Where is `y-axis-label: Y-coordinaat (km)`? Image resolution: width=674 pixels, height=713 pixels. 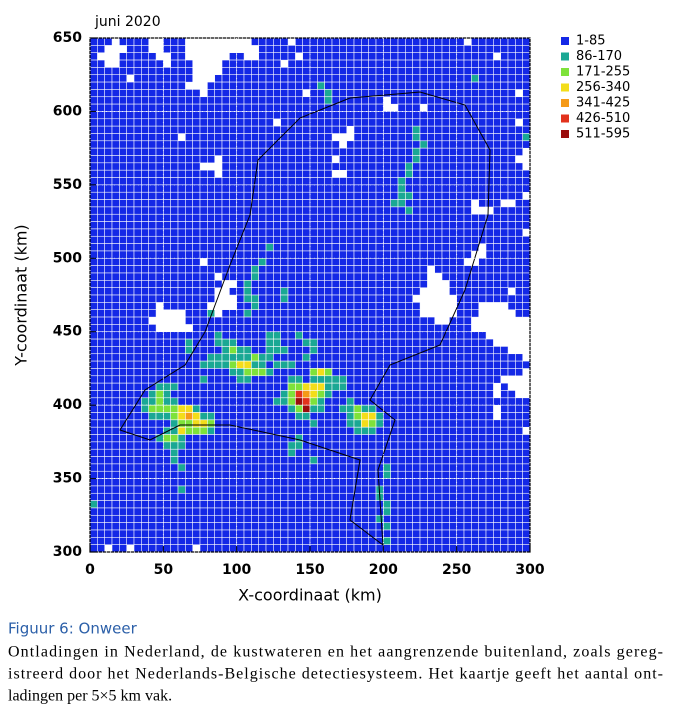 y-axis-label: Y-coordinaat (km) is located at coordinates (21, 295).